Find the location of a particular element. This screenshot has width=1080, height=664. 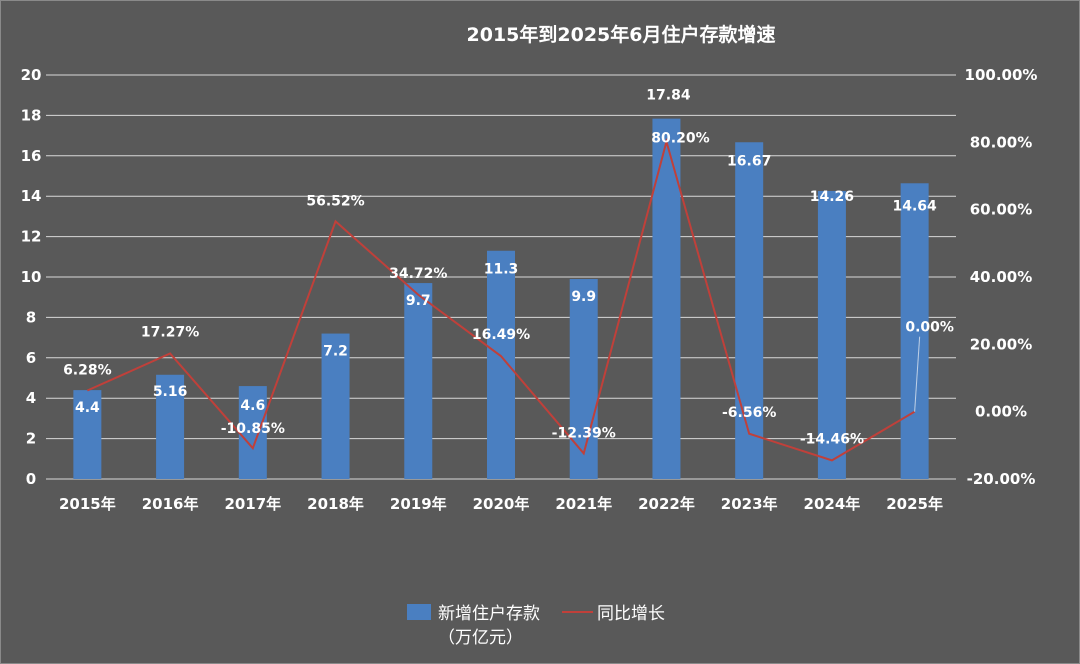

x-tick-label: 2020年 is located at coordinates (501, 504).